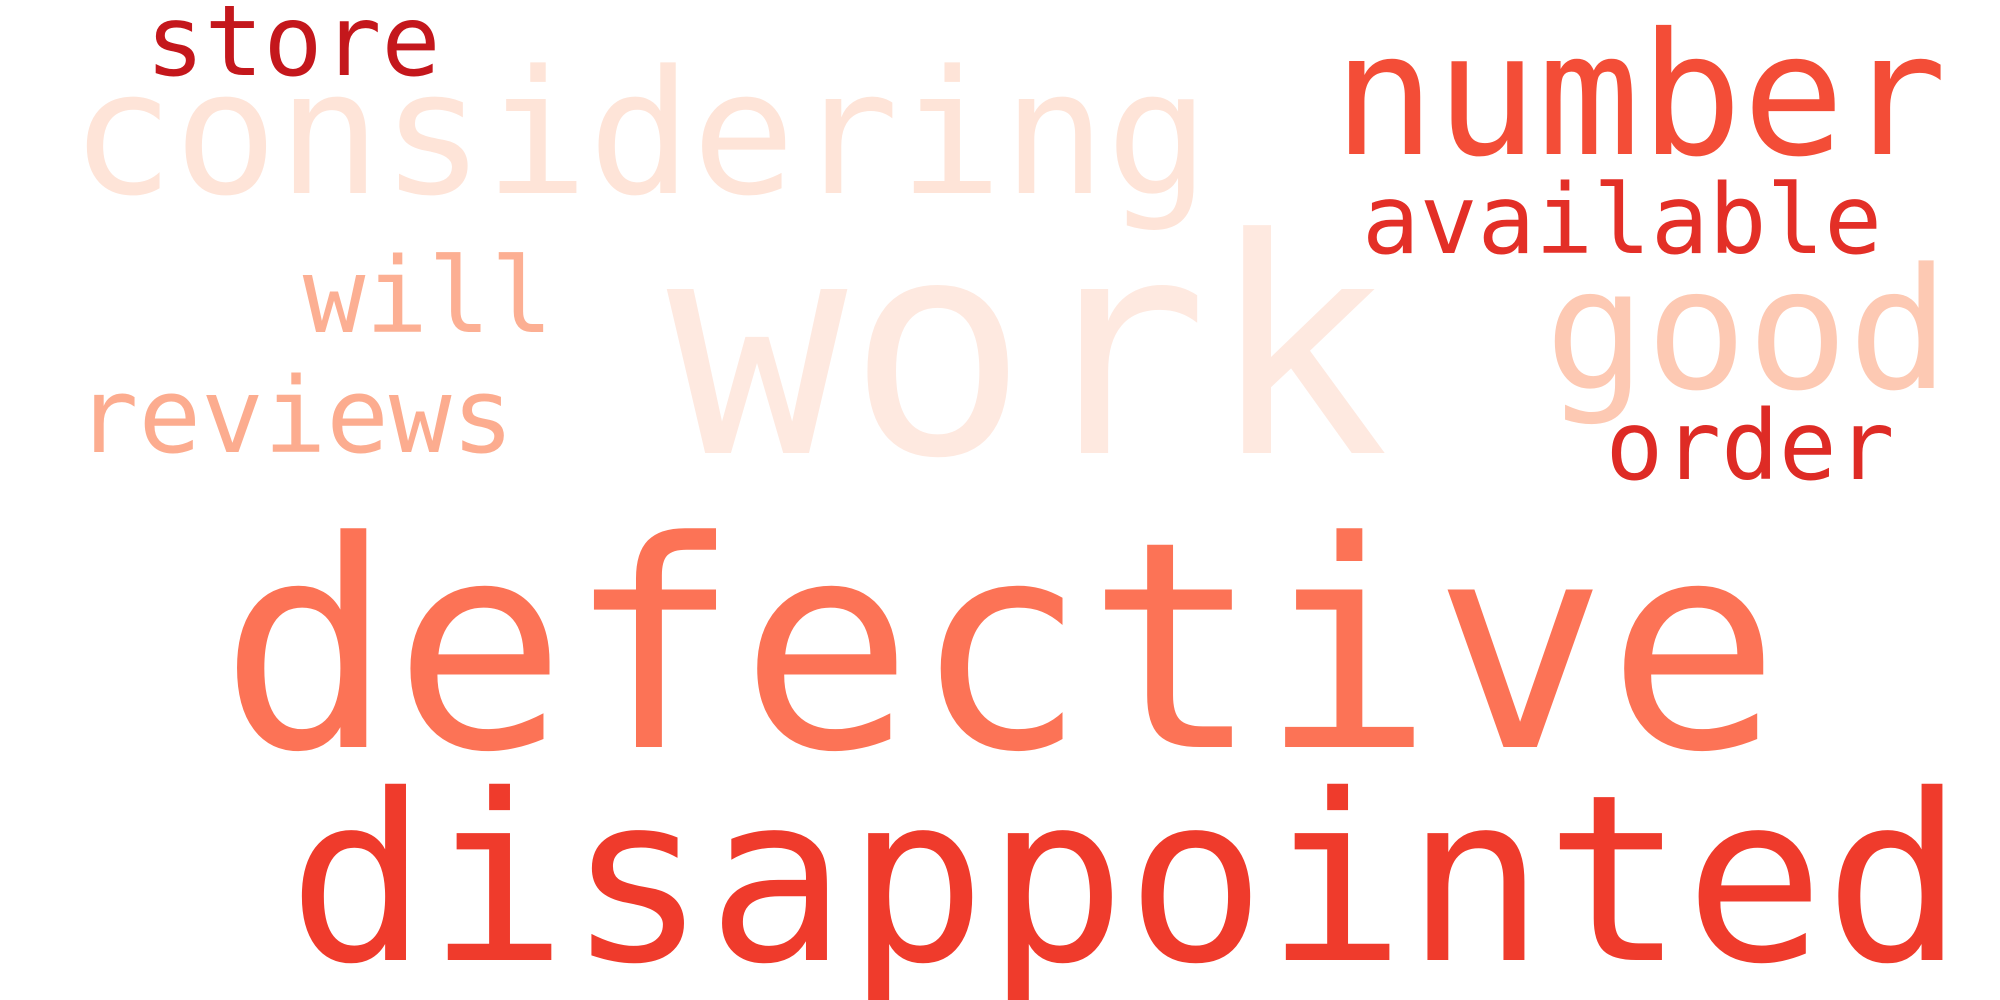 The image size is (2000, 1000). Describe the element at coordinates (1622, 220) in the screenshot. I see `word-available: available` at that location.